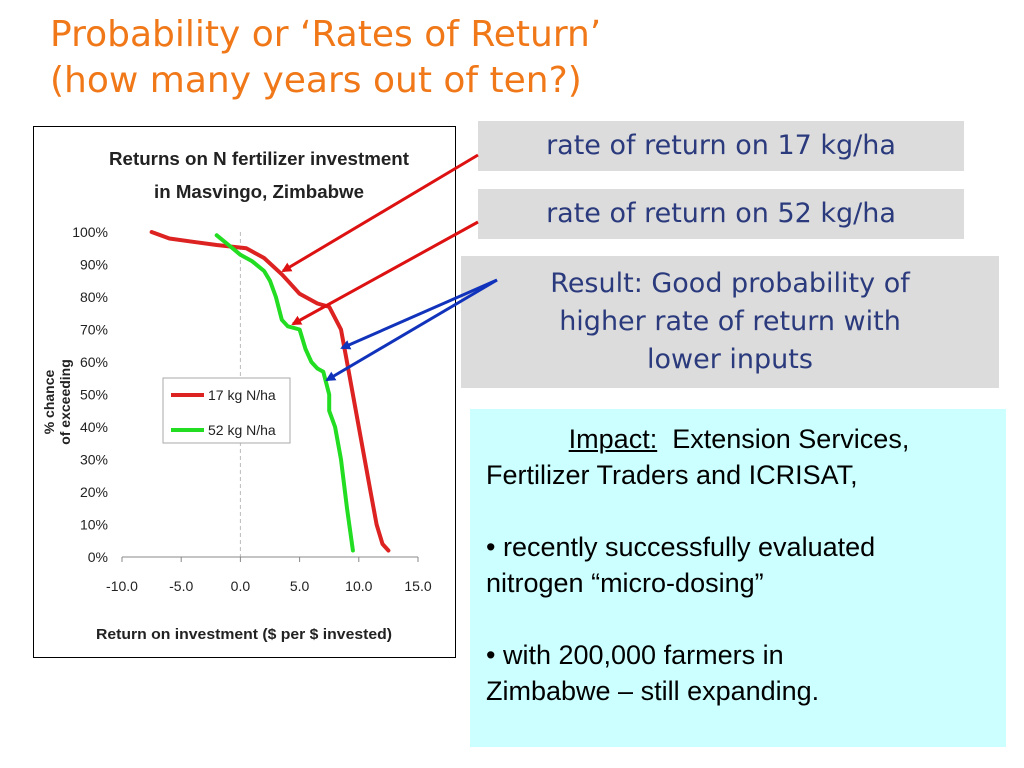 This screenshot has height=768, width=1024. I want to click on x-tick-label: 15.0, so click(417, 586).